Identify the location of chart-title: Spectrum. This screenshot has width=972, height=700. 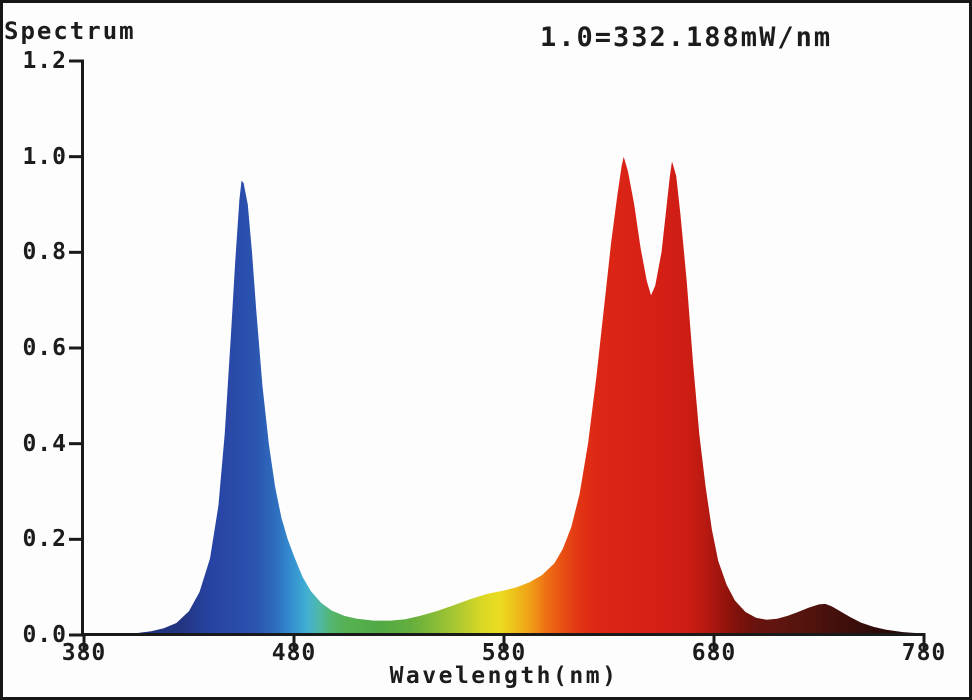
(70, 31).